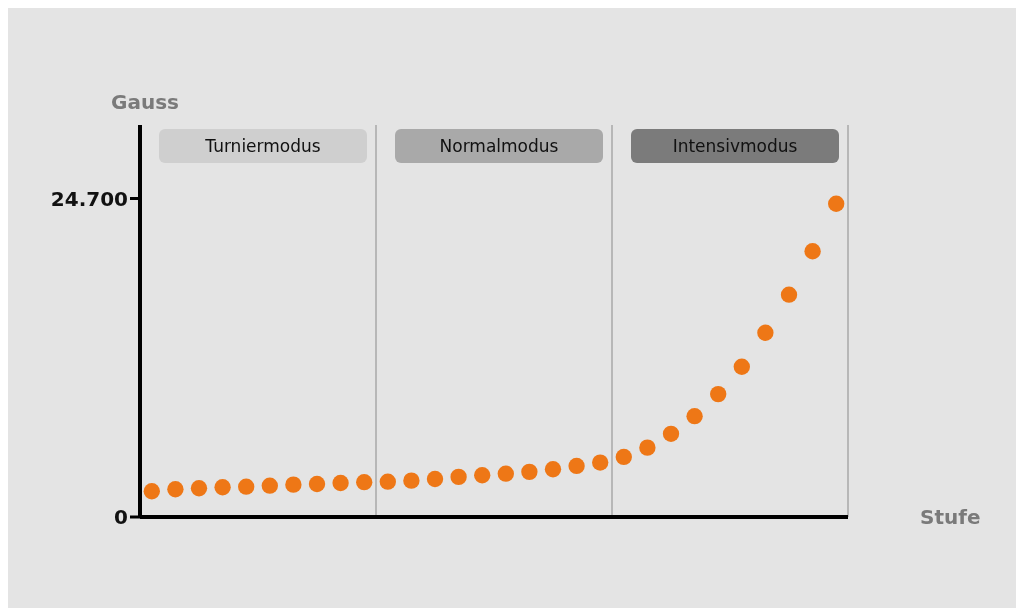 The height and width of the screenshot is (615, 1024). What do you see at coordinates (145, 102) in the screenshot?
I see `y-axis-title: Gauss` at bounding box center [145, 102].